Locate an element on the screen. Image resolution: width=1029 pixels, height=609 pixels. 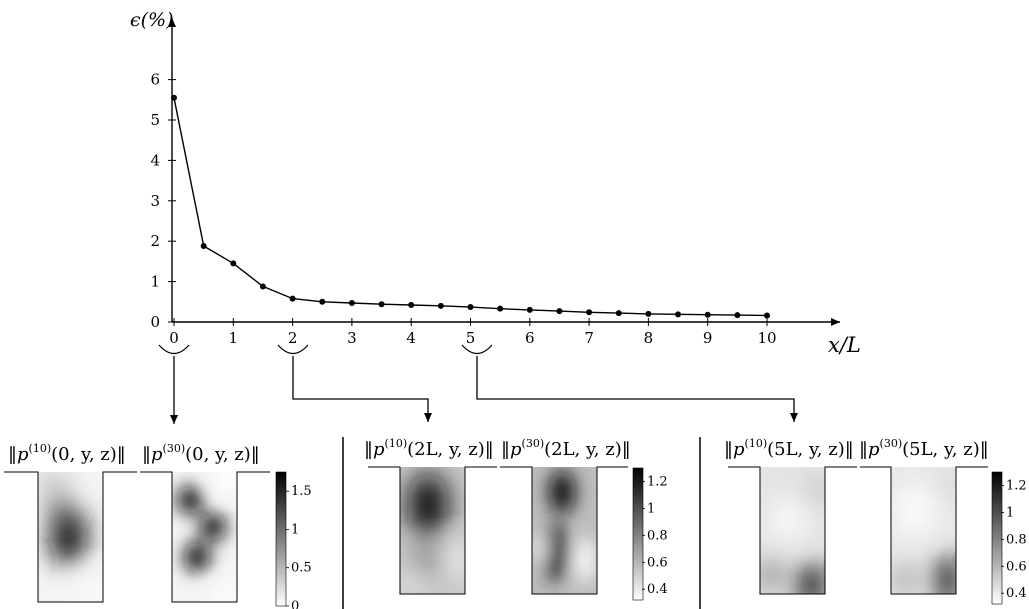
y-tick-label: 1 is located at coordinates (155, 282).